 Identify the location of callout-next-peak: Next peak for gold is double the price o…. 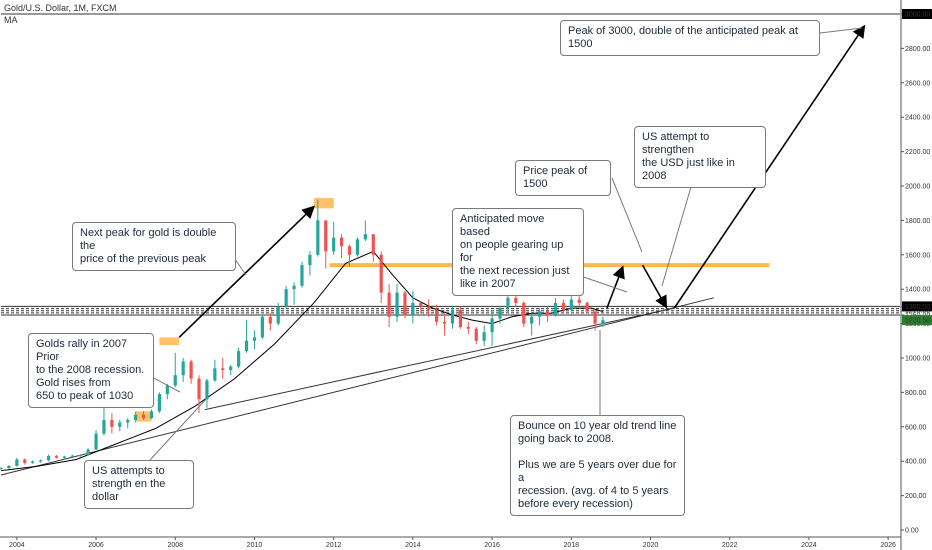
(154, 246).